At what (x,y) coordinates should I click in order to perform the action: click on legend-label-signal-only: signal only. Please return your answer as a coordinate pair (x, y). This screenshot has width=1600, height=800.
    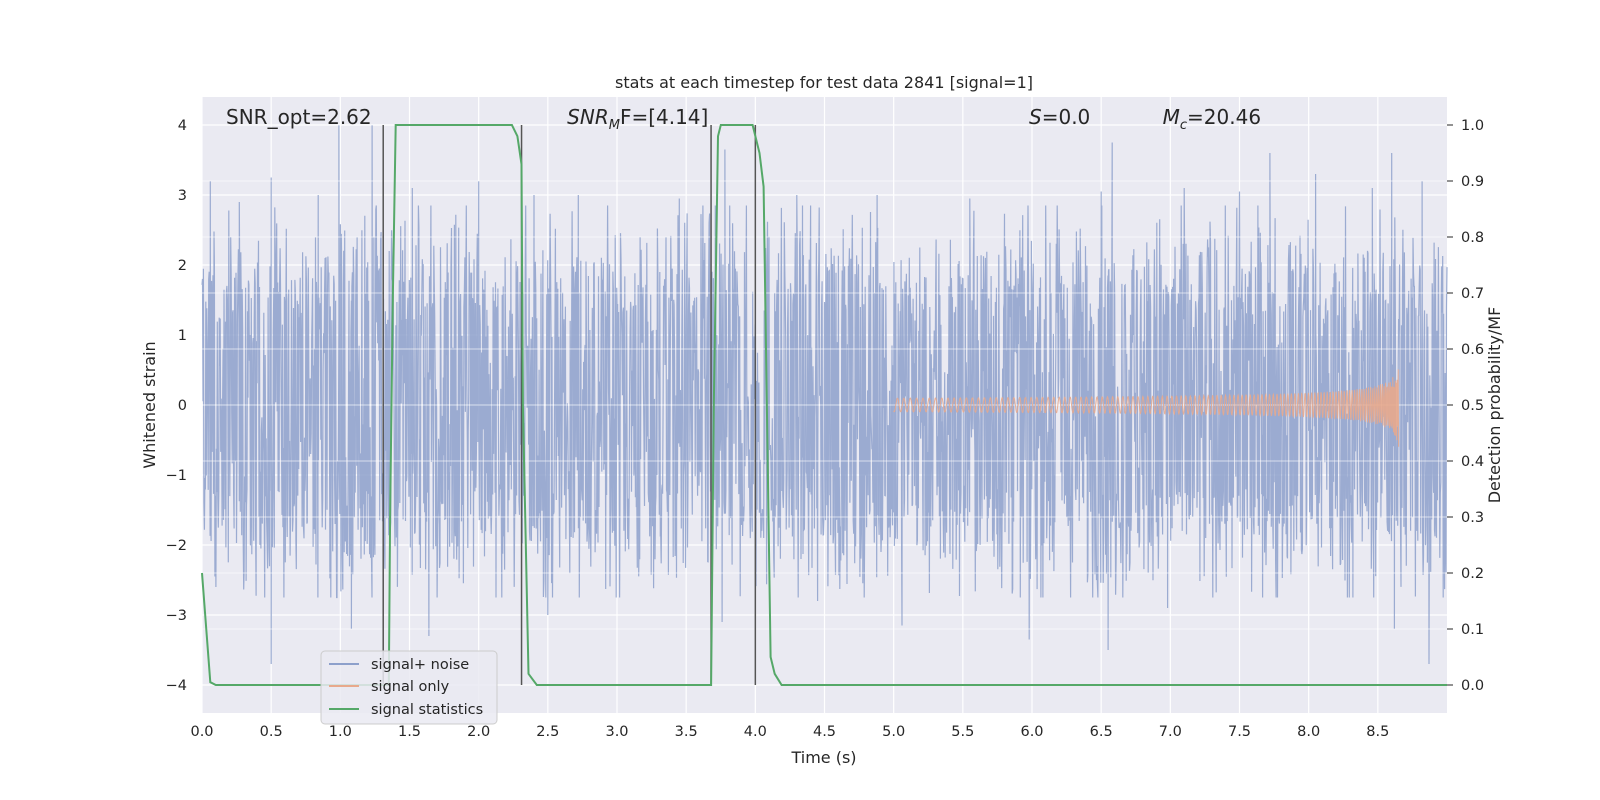
    Looking at the image, I should click on (410, 687).